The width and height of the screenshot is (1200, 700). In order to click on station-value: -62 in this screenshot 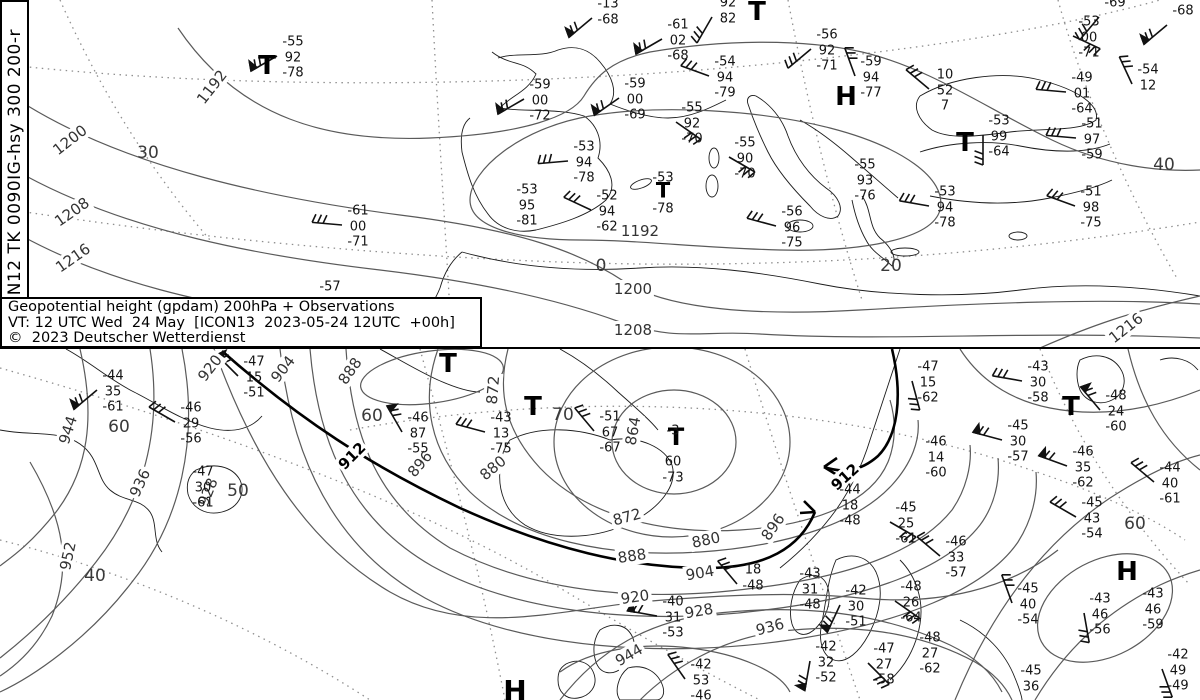, I will do `click(607, 227)`.